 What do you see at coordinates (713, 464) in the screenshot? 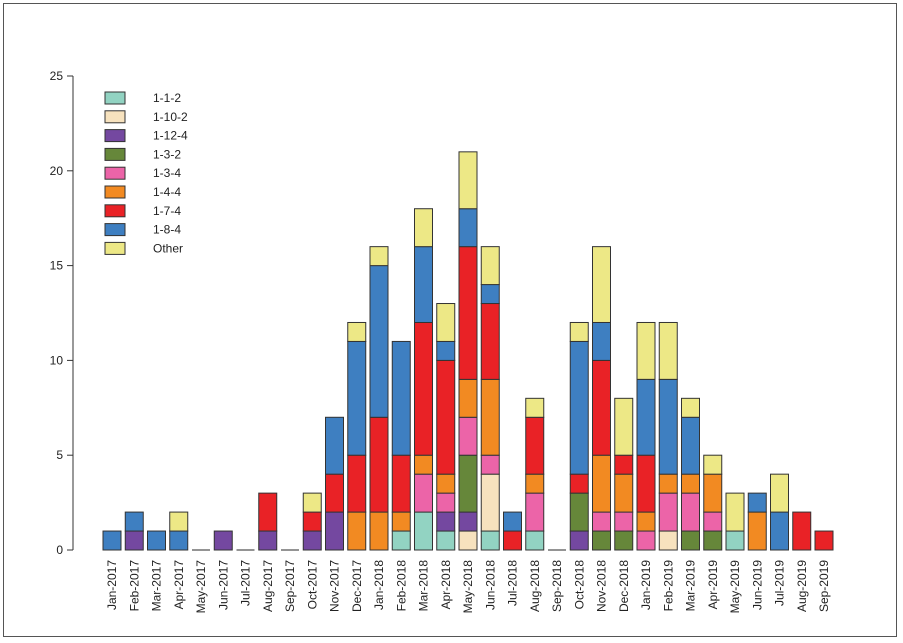
I see `bar-segment-Other-Apr-2019` at bounding box center [713, 464].